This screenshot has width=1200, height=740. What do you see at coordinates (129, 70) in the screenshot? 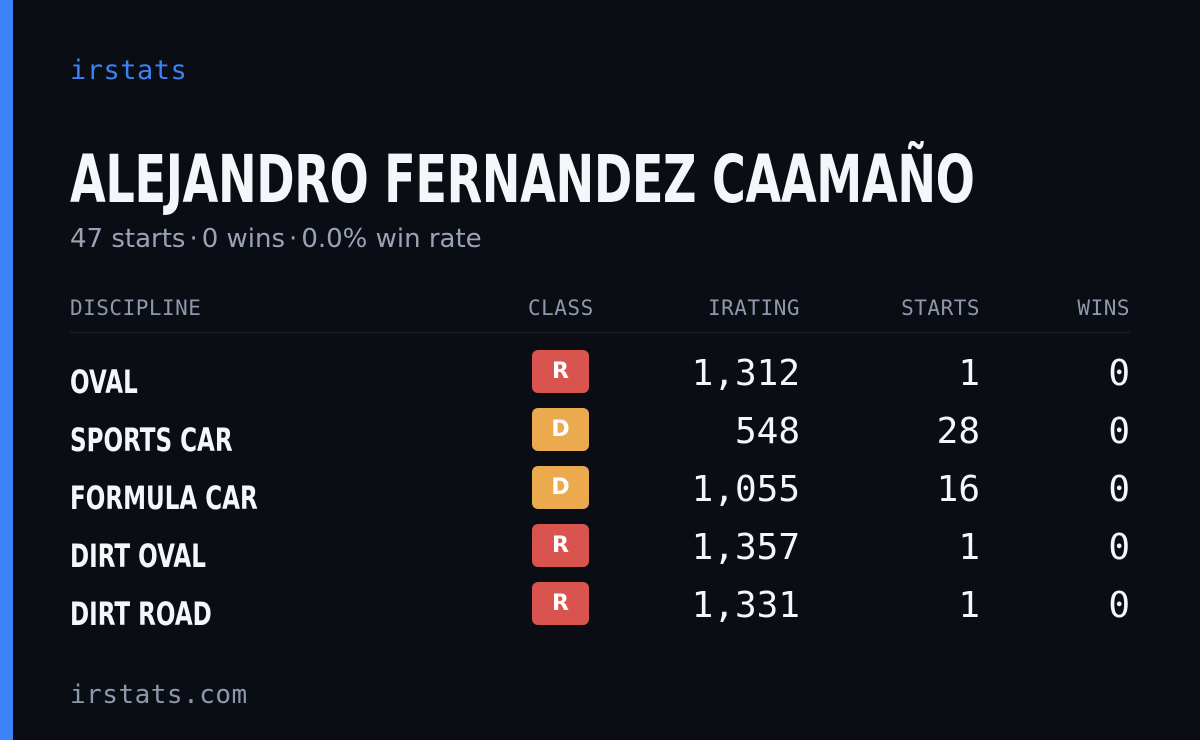
I see `brand-logo: irstats` at bounding box center [129, 70].